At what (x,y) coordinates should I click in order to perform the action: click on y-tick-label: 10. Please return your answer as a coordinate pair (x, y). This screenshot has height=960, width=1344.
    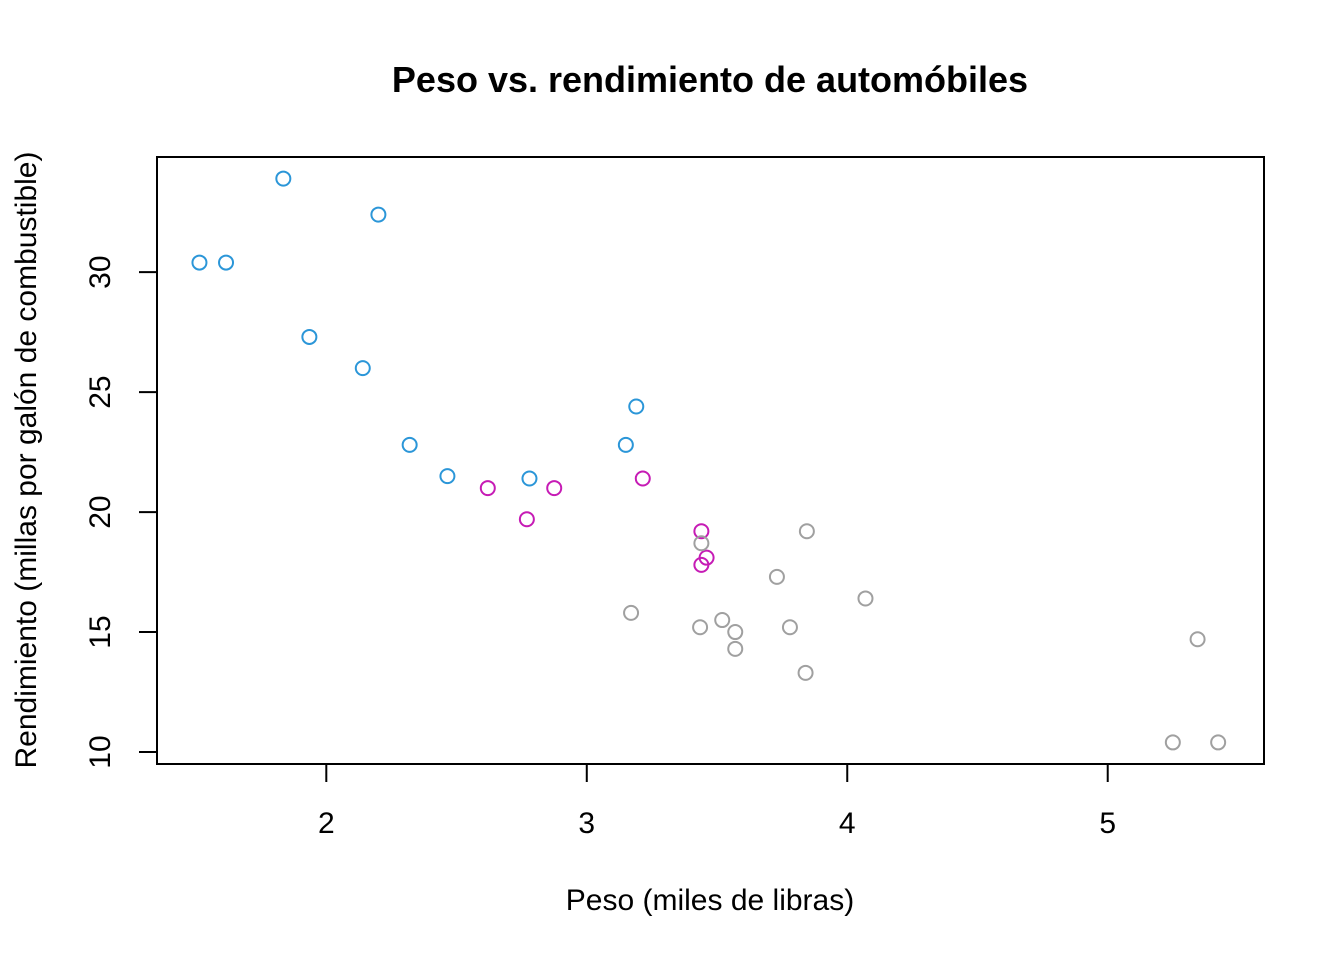
    Looking at the image, I should click on (100, 751).